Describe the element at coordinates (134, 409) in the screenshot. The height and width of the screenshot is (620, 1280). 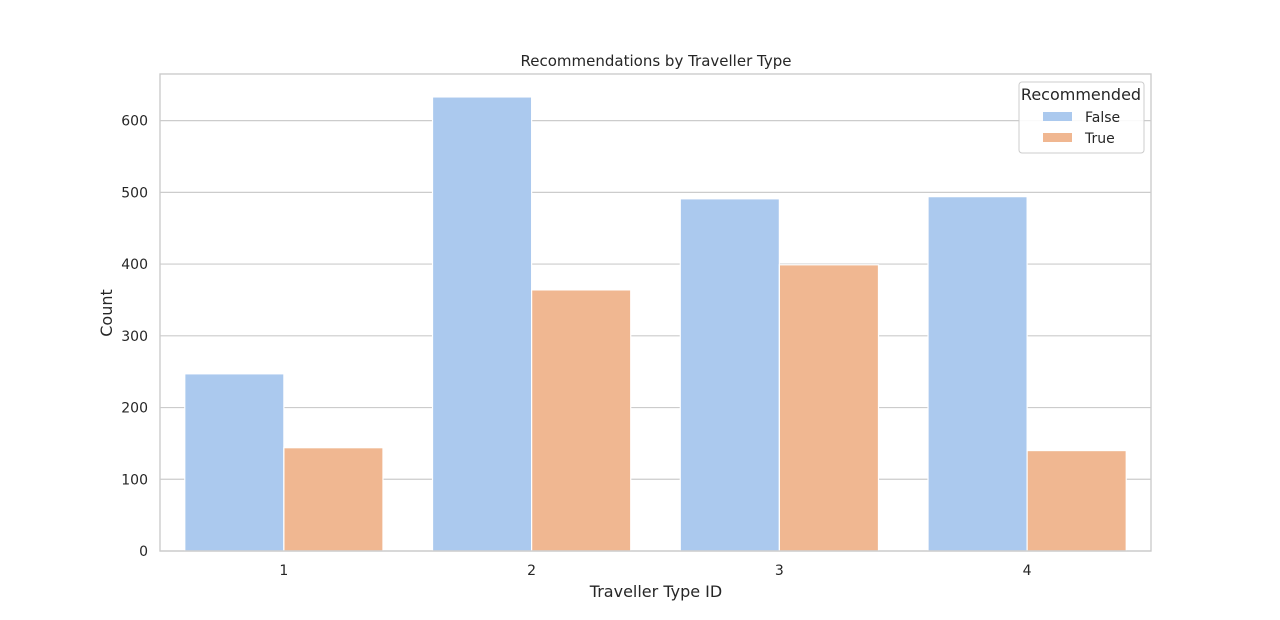
I see `y-tick-label: 200` at that location.